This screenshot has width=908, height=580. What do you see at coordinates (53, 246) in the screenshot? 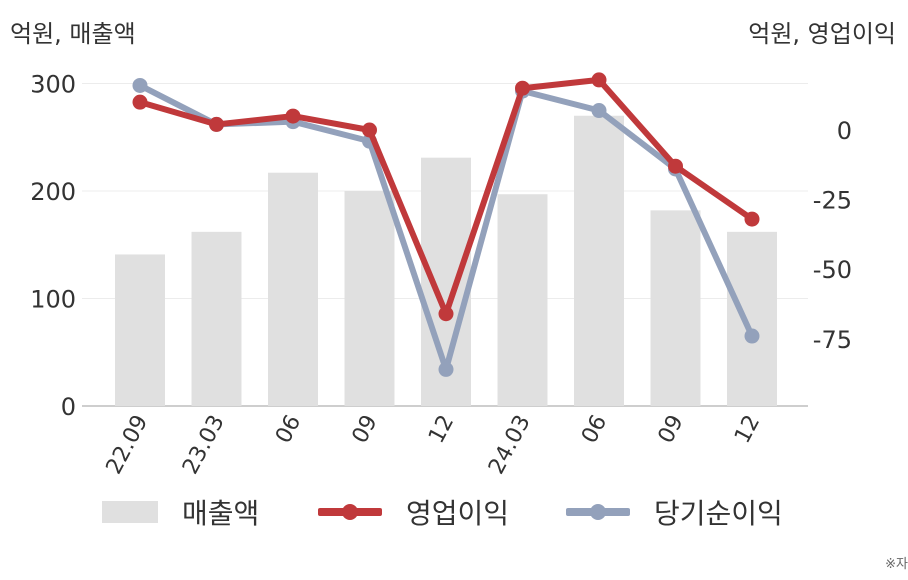
I see `y-axis-left: 0 100 200 300` at bounding box center [53, 246].